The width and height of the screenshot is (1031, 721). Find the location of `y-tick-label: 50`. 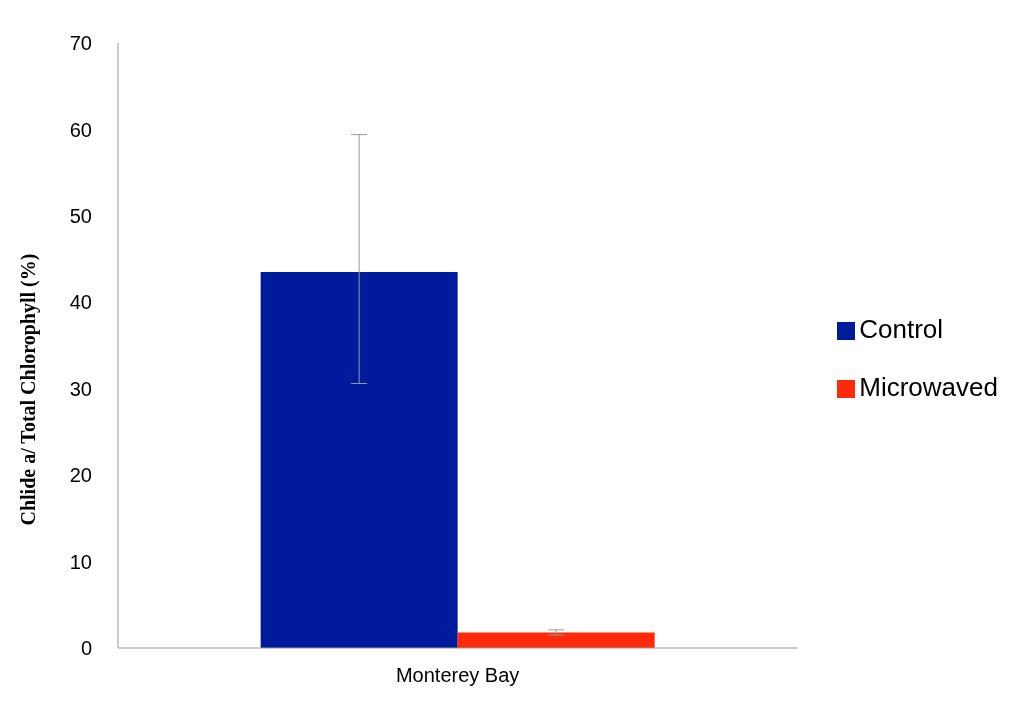

y-tick-label: 50 is located at coordinates (80, 215).